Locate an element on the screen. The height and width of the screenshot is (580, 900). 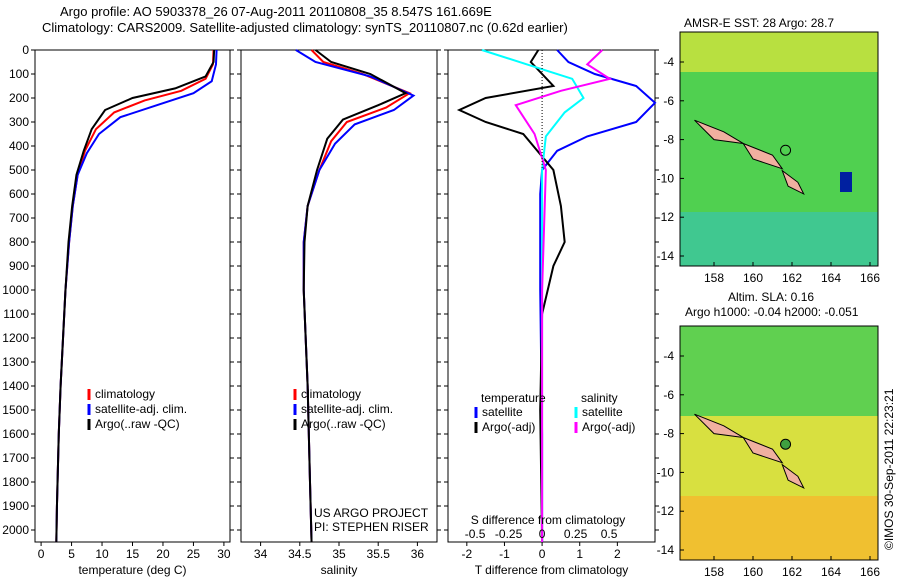
sla-high-band is located at coordinates (779, 528).